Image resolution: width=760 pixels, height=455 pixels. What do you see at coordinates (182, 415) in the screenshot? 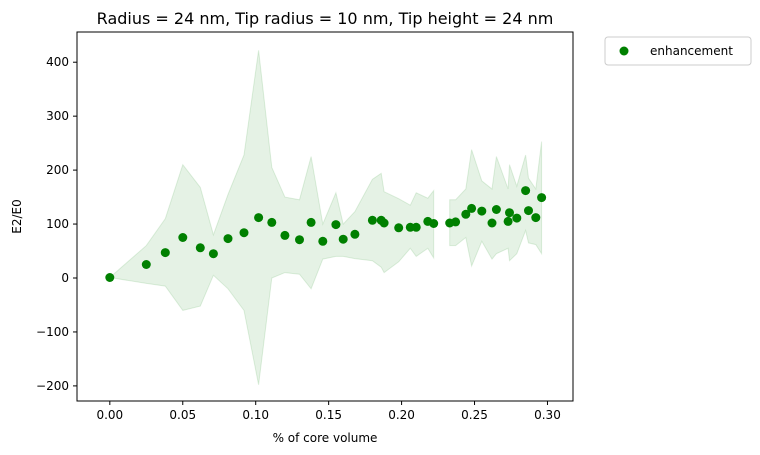
I see `x-tick-label: 0.05` at bounding box center [182, 415].